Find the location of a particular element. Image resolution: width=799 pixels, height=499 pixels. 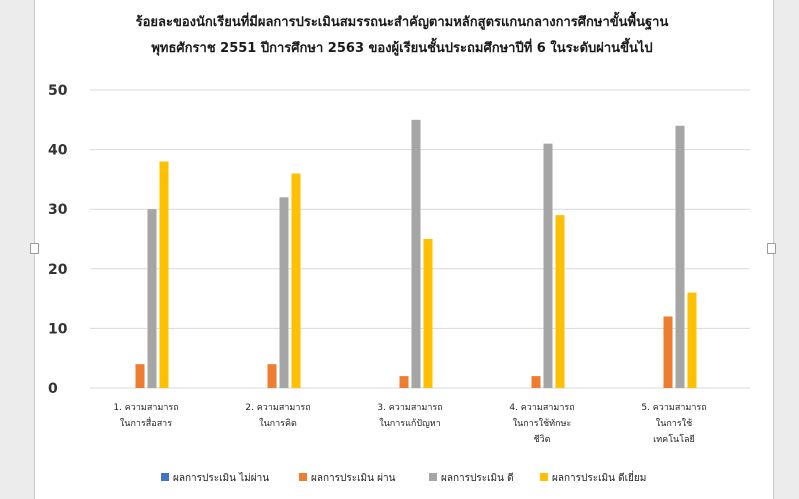

x-tick-label: ชีวิต is located at coordinates (541, 439).